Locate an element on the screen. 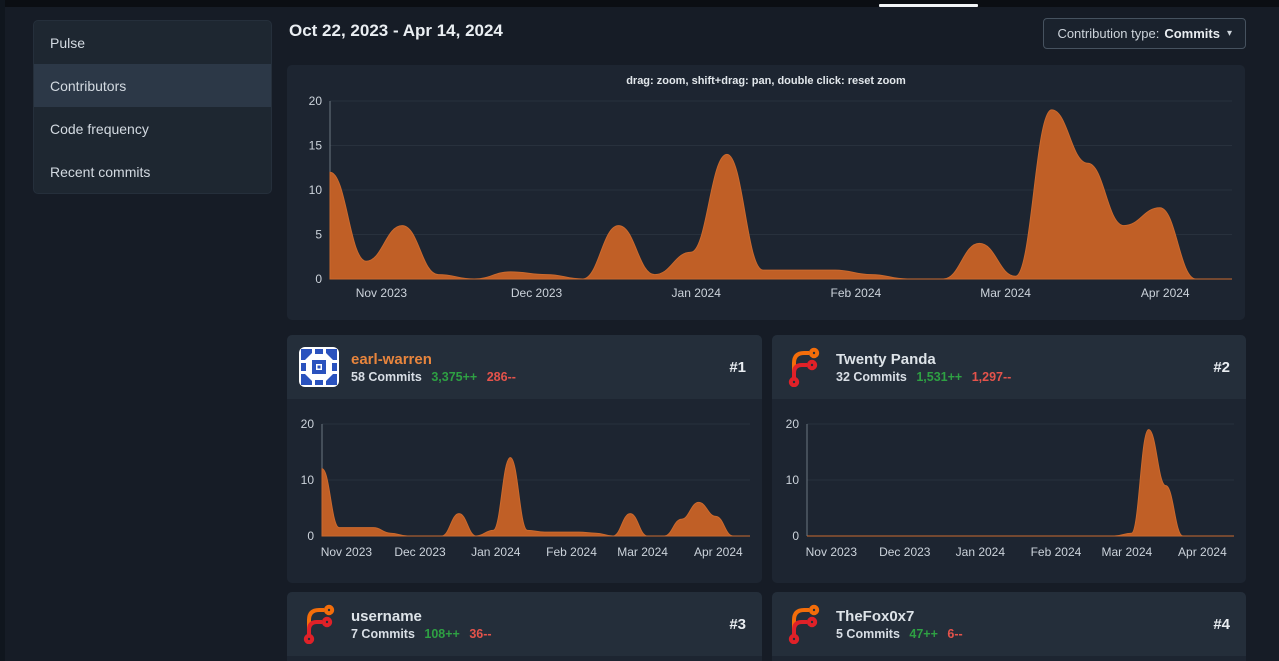 The width and height of the screenshot is (1279, 661). contributor-name-link: TheFox0x7 is located at coordinates (875, 616).